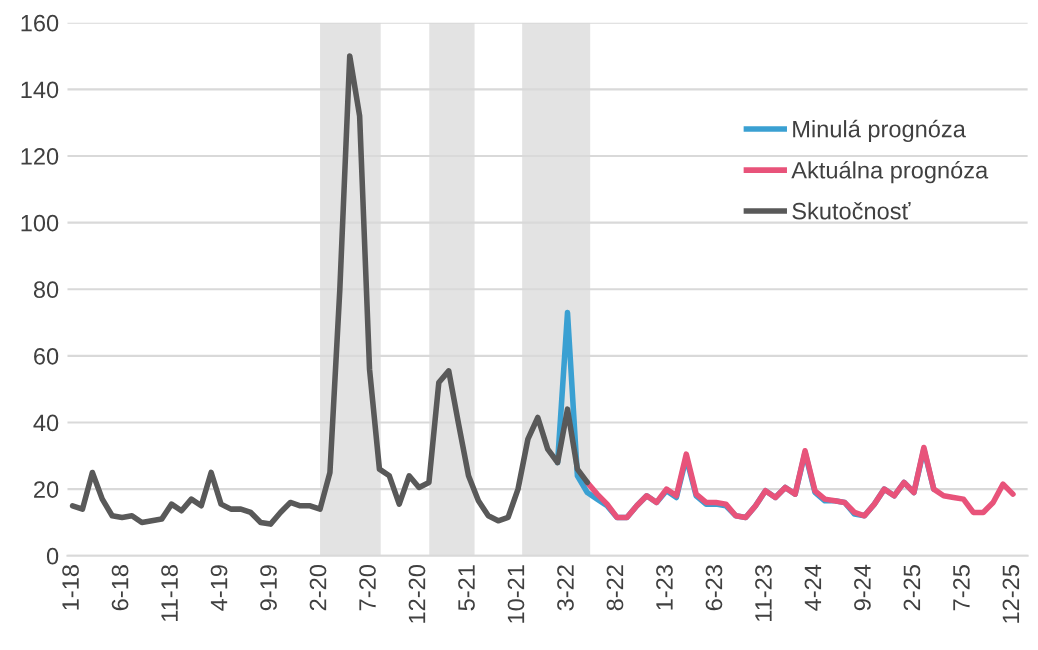 The width and height of the screenshot is (1038, 650). What do you see at coordinates (813, 587) in the screenshot?
I see `x-tick-label: 4-24` at bounding box center [813, 587].